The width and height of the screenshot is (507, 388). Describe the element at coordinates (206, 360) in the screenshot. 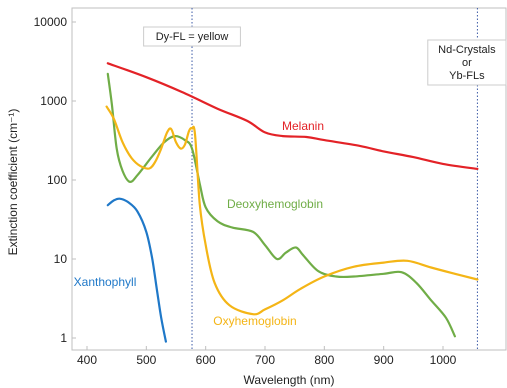

I see `x-tick-label: 600` at that location.